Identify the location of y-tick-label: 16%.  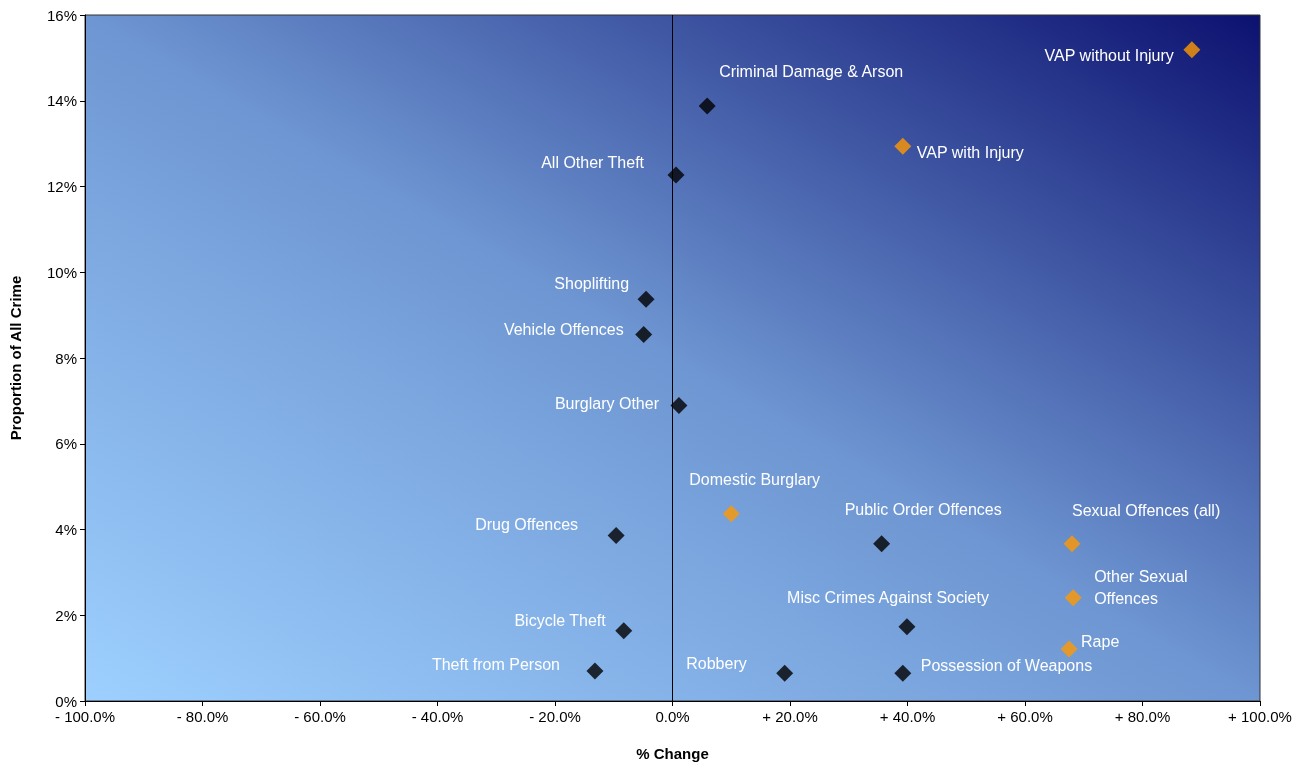
(61, 15).